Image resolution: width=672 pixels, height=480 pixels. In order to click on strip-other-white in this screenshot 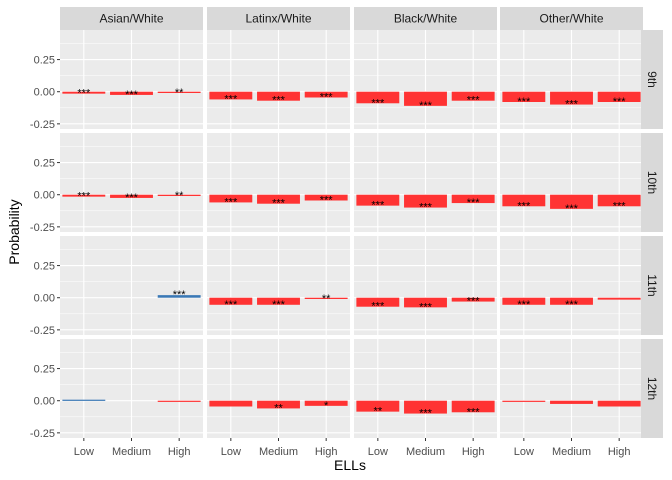, I will do `click(571, 18)`.